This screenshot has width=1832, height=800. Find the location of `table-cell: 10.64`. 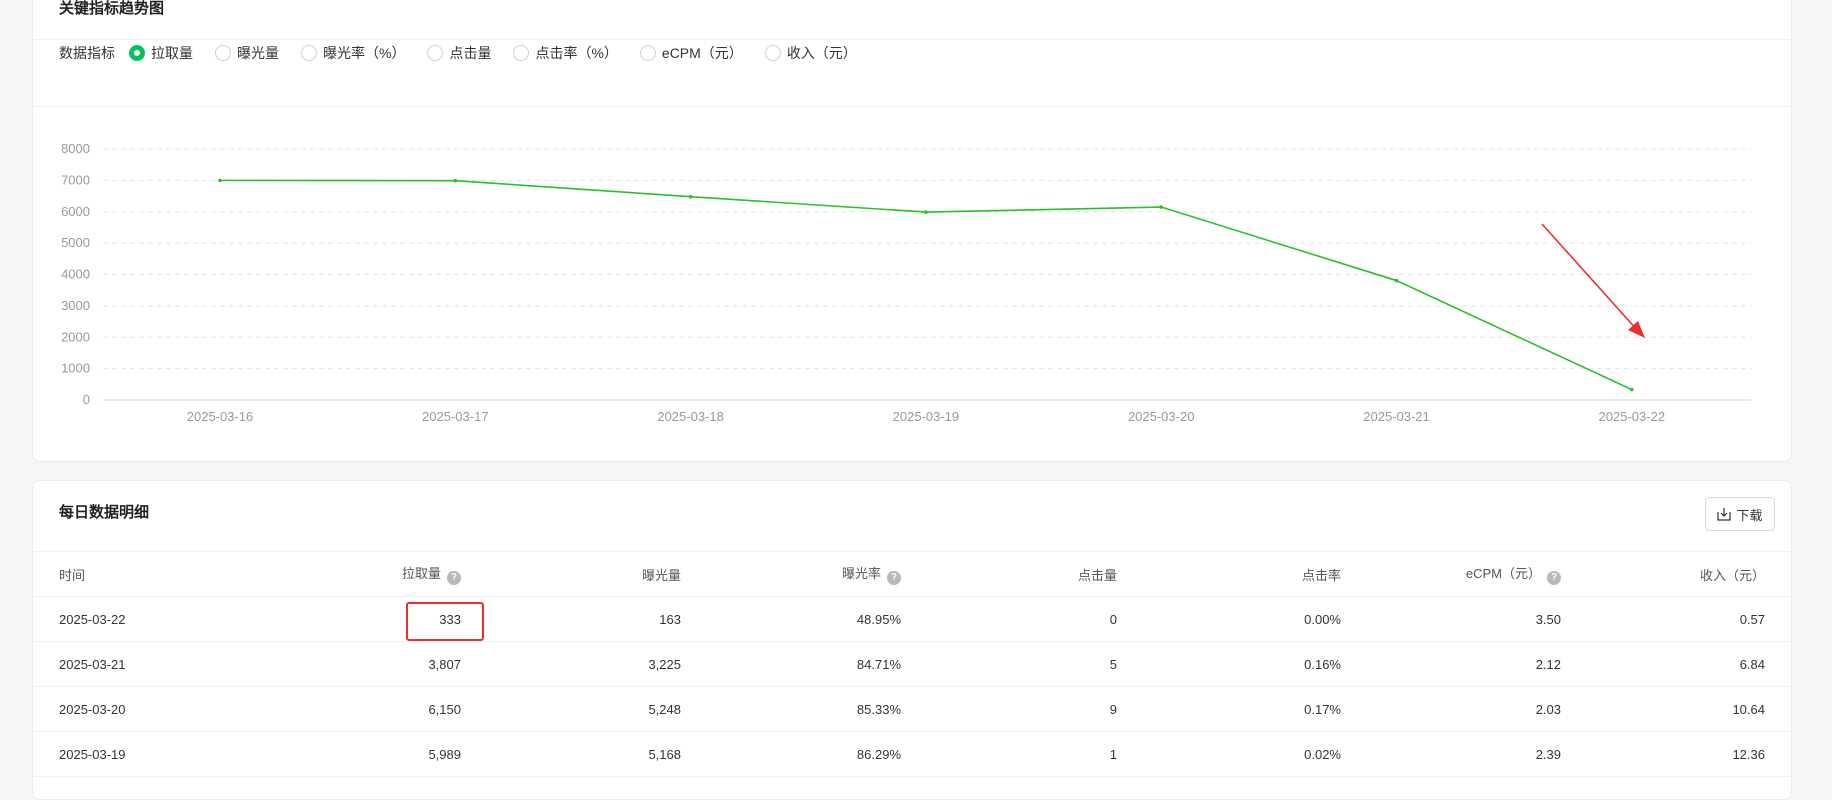

table-cell: 10.64 is located at coordinates (1676, 709).